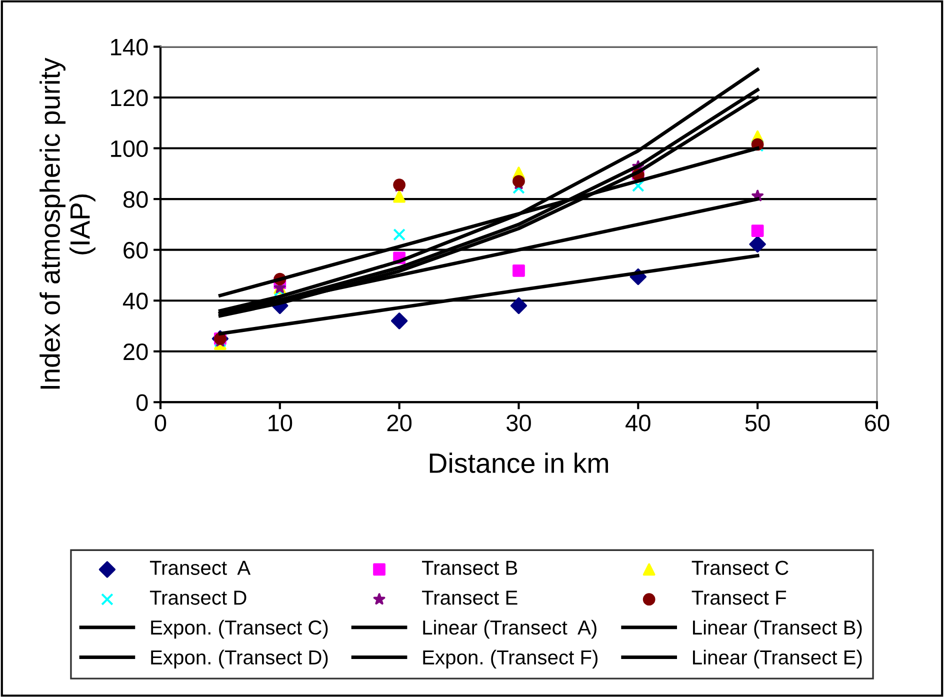  I want to click on x-axis-title: Distance in km, so click(519, 463).